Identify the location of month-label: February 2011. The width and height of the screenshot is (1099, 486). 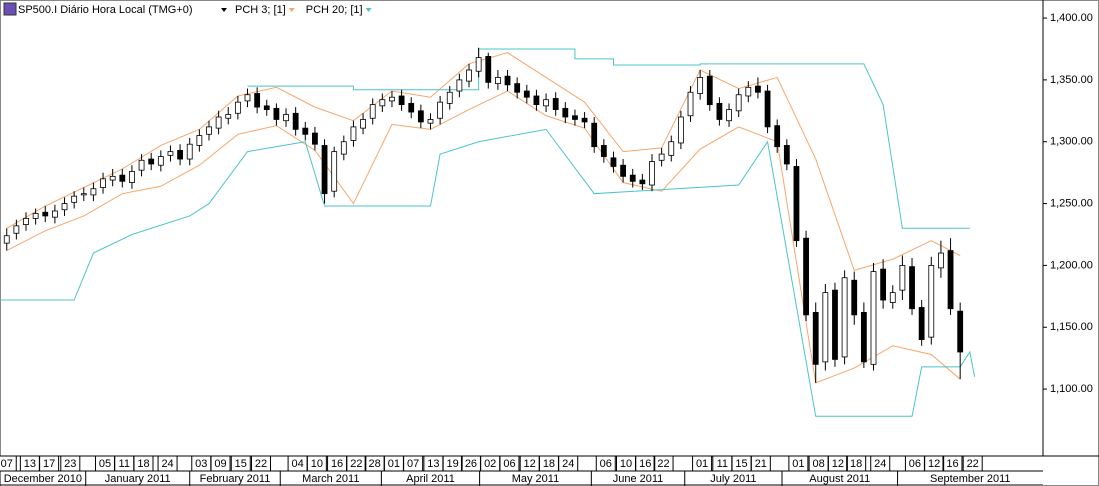
(235, 479).